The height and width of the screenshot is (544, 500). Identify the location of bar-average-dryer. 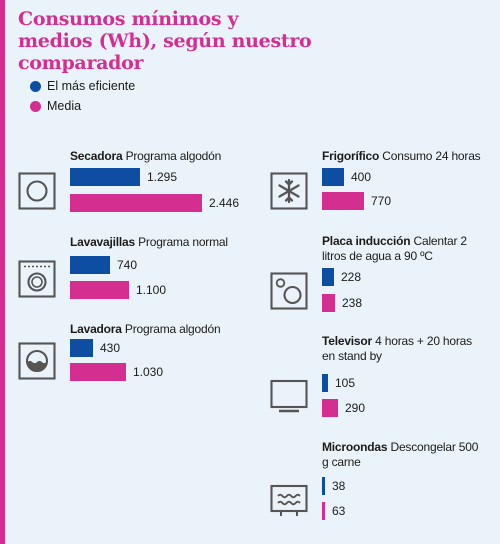
(136, 203).